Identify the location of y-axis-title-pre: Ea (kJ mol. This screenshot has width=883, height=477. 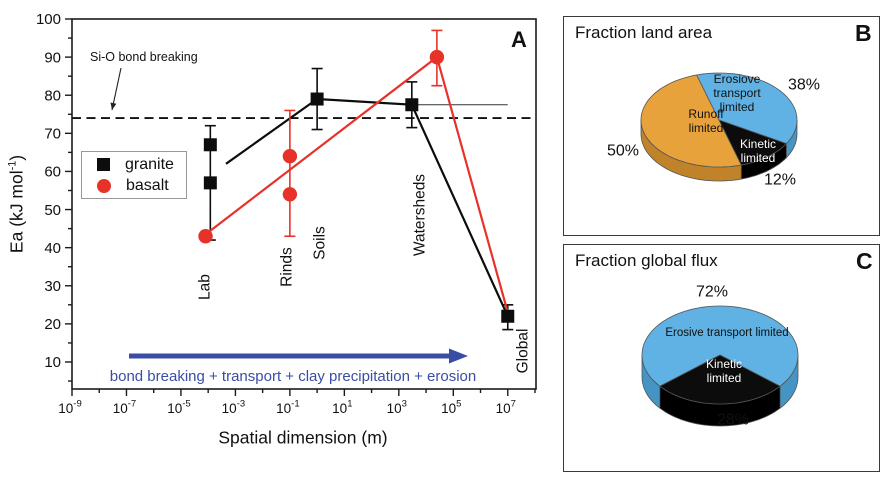
(16, 212).